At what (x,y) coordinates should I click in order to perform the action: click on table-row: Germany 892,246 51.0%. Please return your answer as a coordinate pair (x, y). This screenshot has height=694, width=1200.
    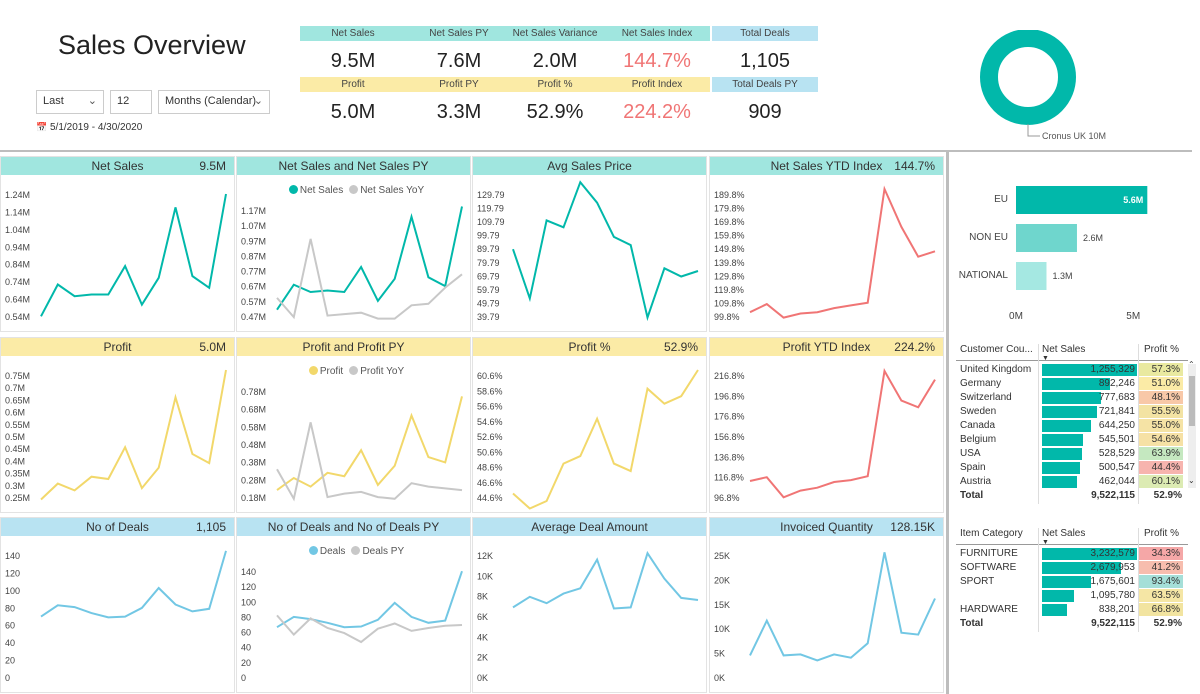
    Looking at the image, I should click on (1070, 384).